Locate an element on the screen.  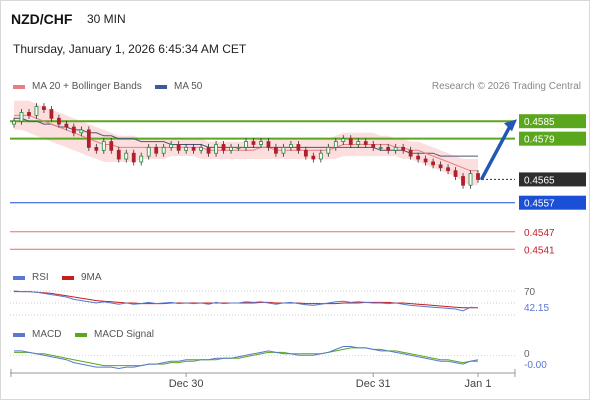
legend-macd-label: MACD is located at coordinates (47, 334).